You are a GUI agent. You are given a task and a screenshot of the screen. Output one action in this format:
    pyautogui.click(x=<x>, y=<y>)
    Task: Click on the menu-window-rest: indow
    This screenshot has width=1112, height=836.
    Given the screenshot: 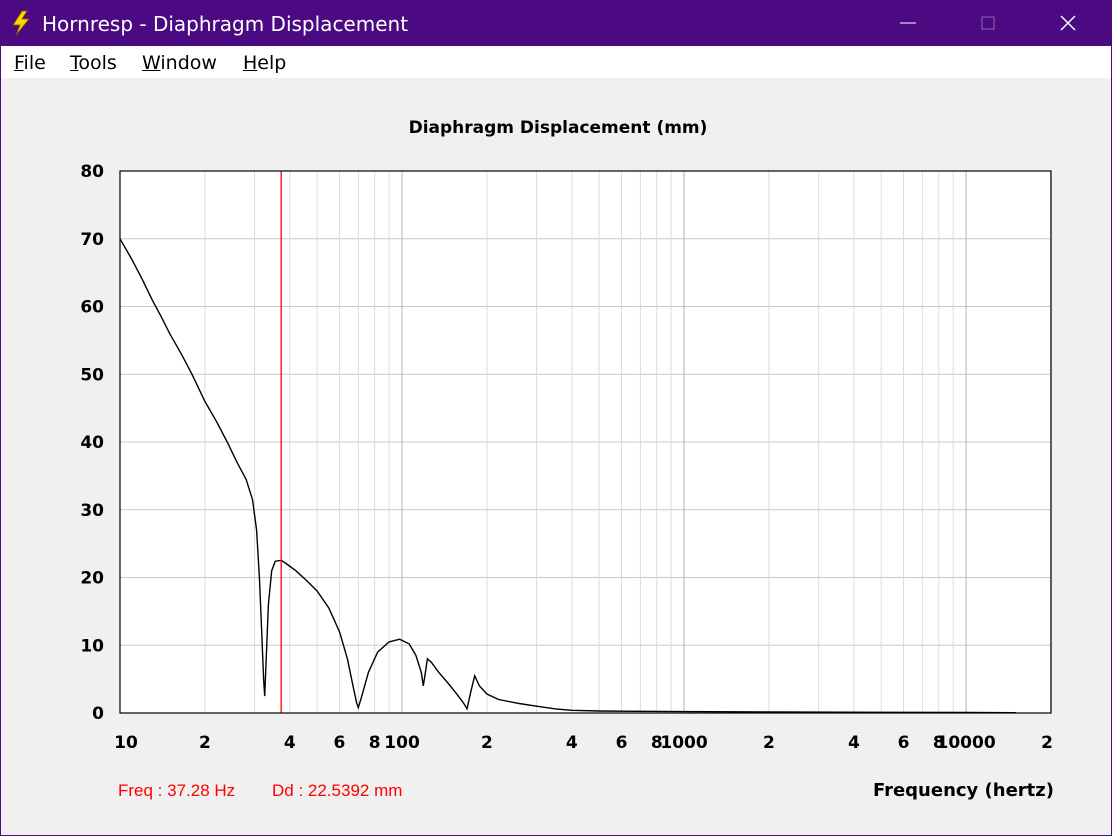 What is the action you would take?
    pyautogui.click(x=188, y=63)
    